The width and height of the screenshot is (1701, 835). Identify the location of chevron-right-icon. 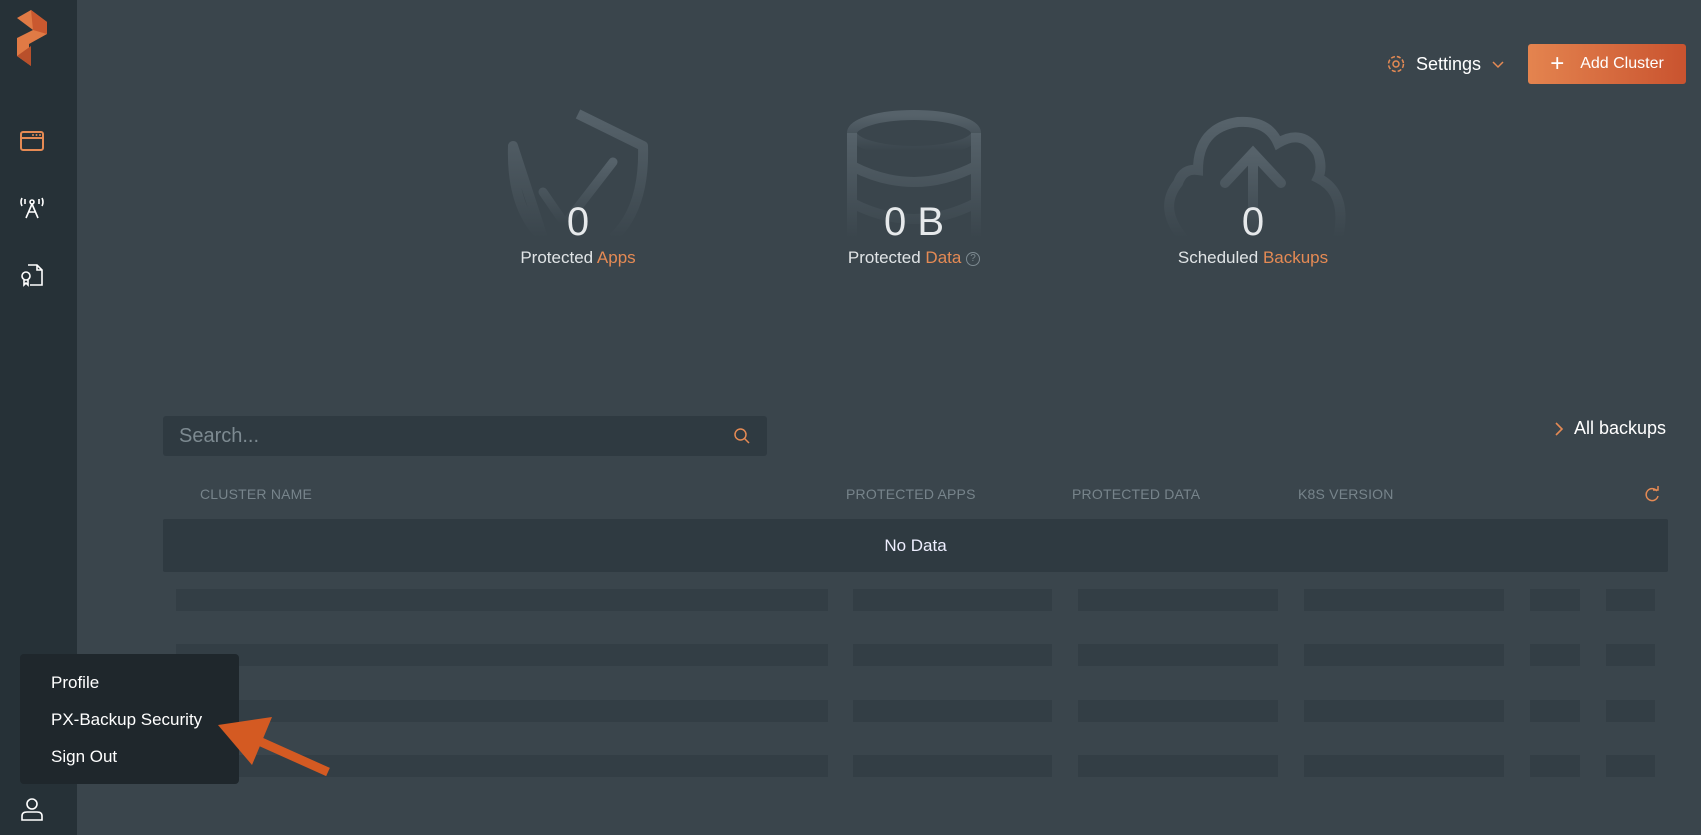
(1559, 428).